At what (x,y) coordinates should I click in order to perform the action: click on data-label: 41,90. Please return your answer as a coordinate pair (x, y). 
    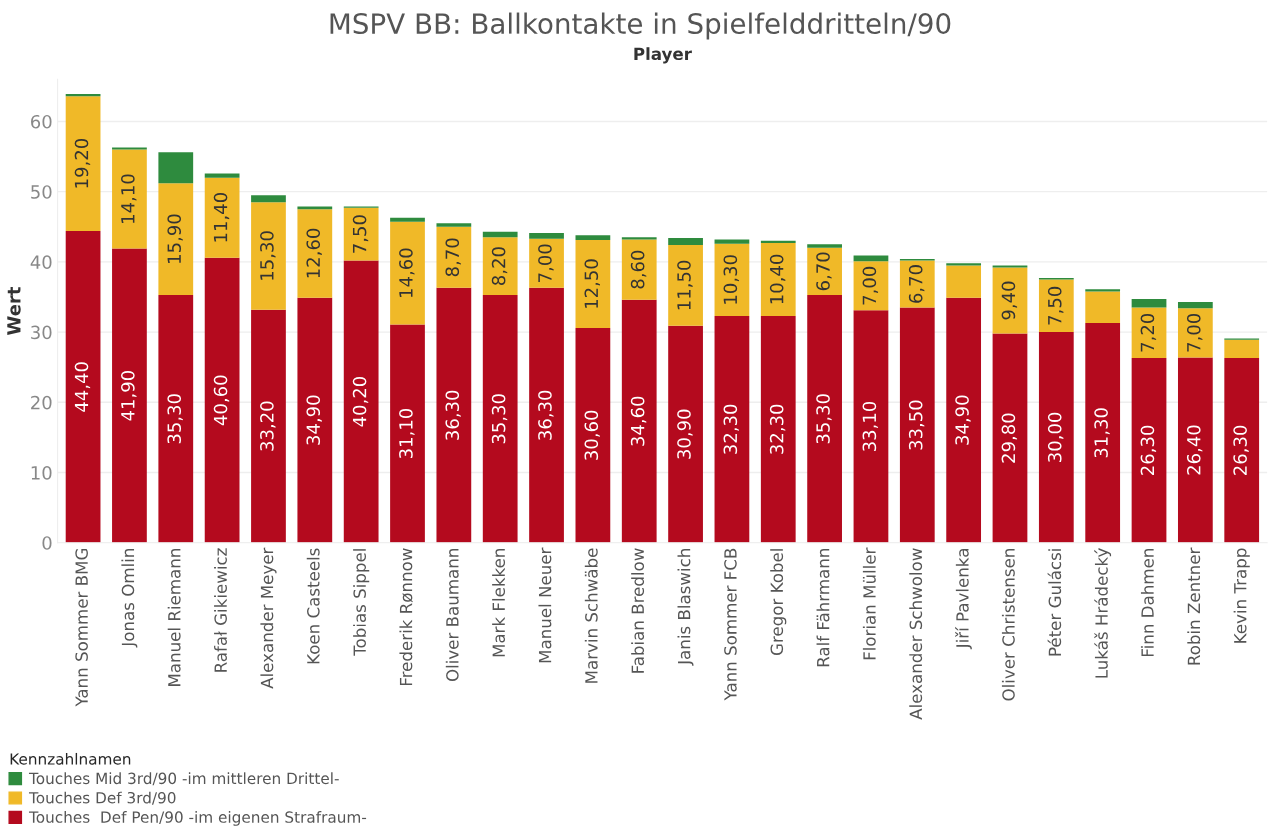
    Looking at the image, I should click on (129, 396).